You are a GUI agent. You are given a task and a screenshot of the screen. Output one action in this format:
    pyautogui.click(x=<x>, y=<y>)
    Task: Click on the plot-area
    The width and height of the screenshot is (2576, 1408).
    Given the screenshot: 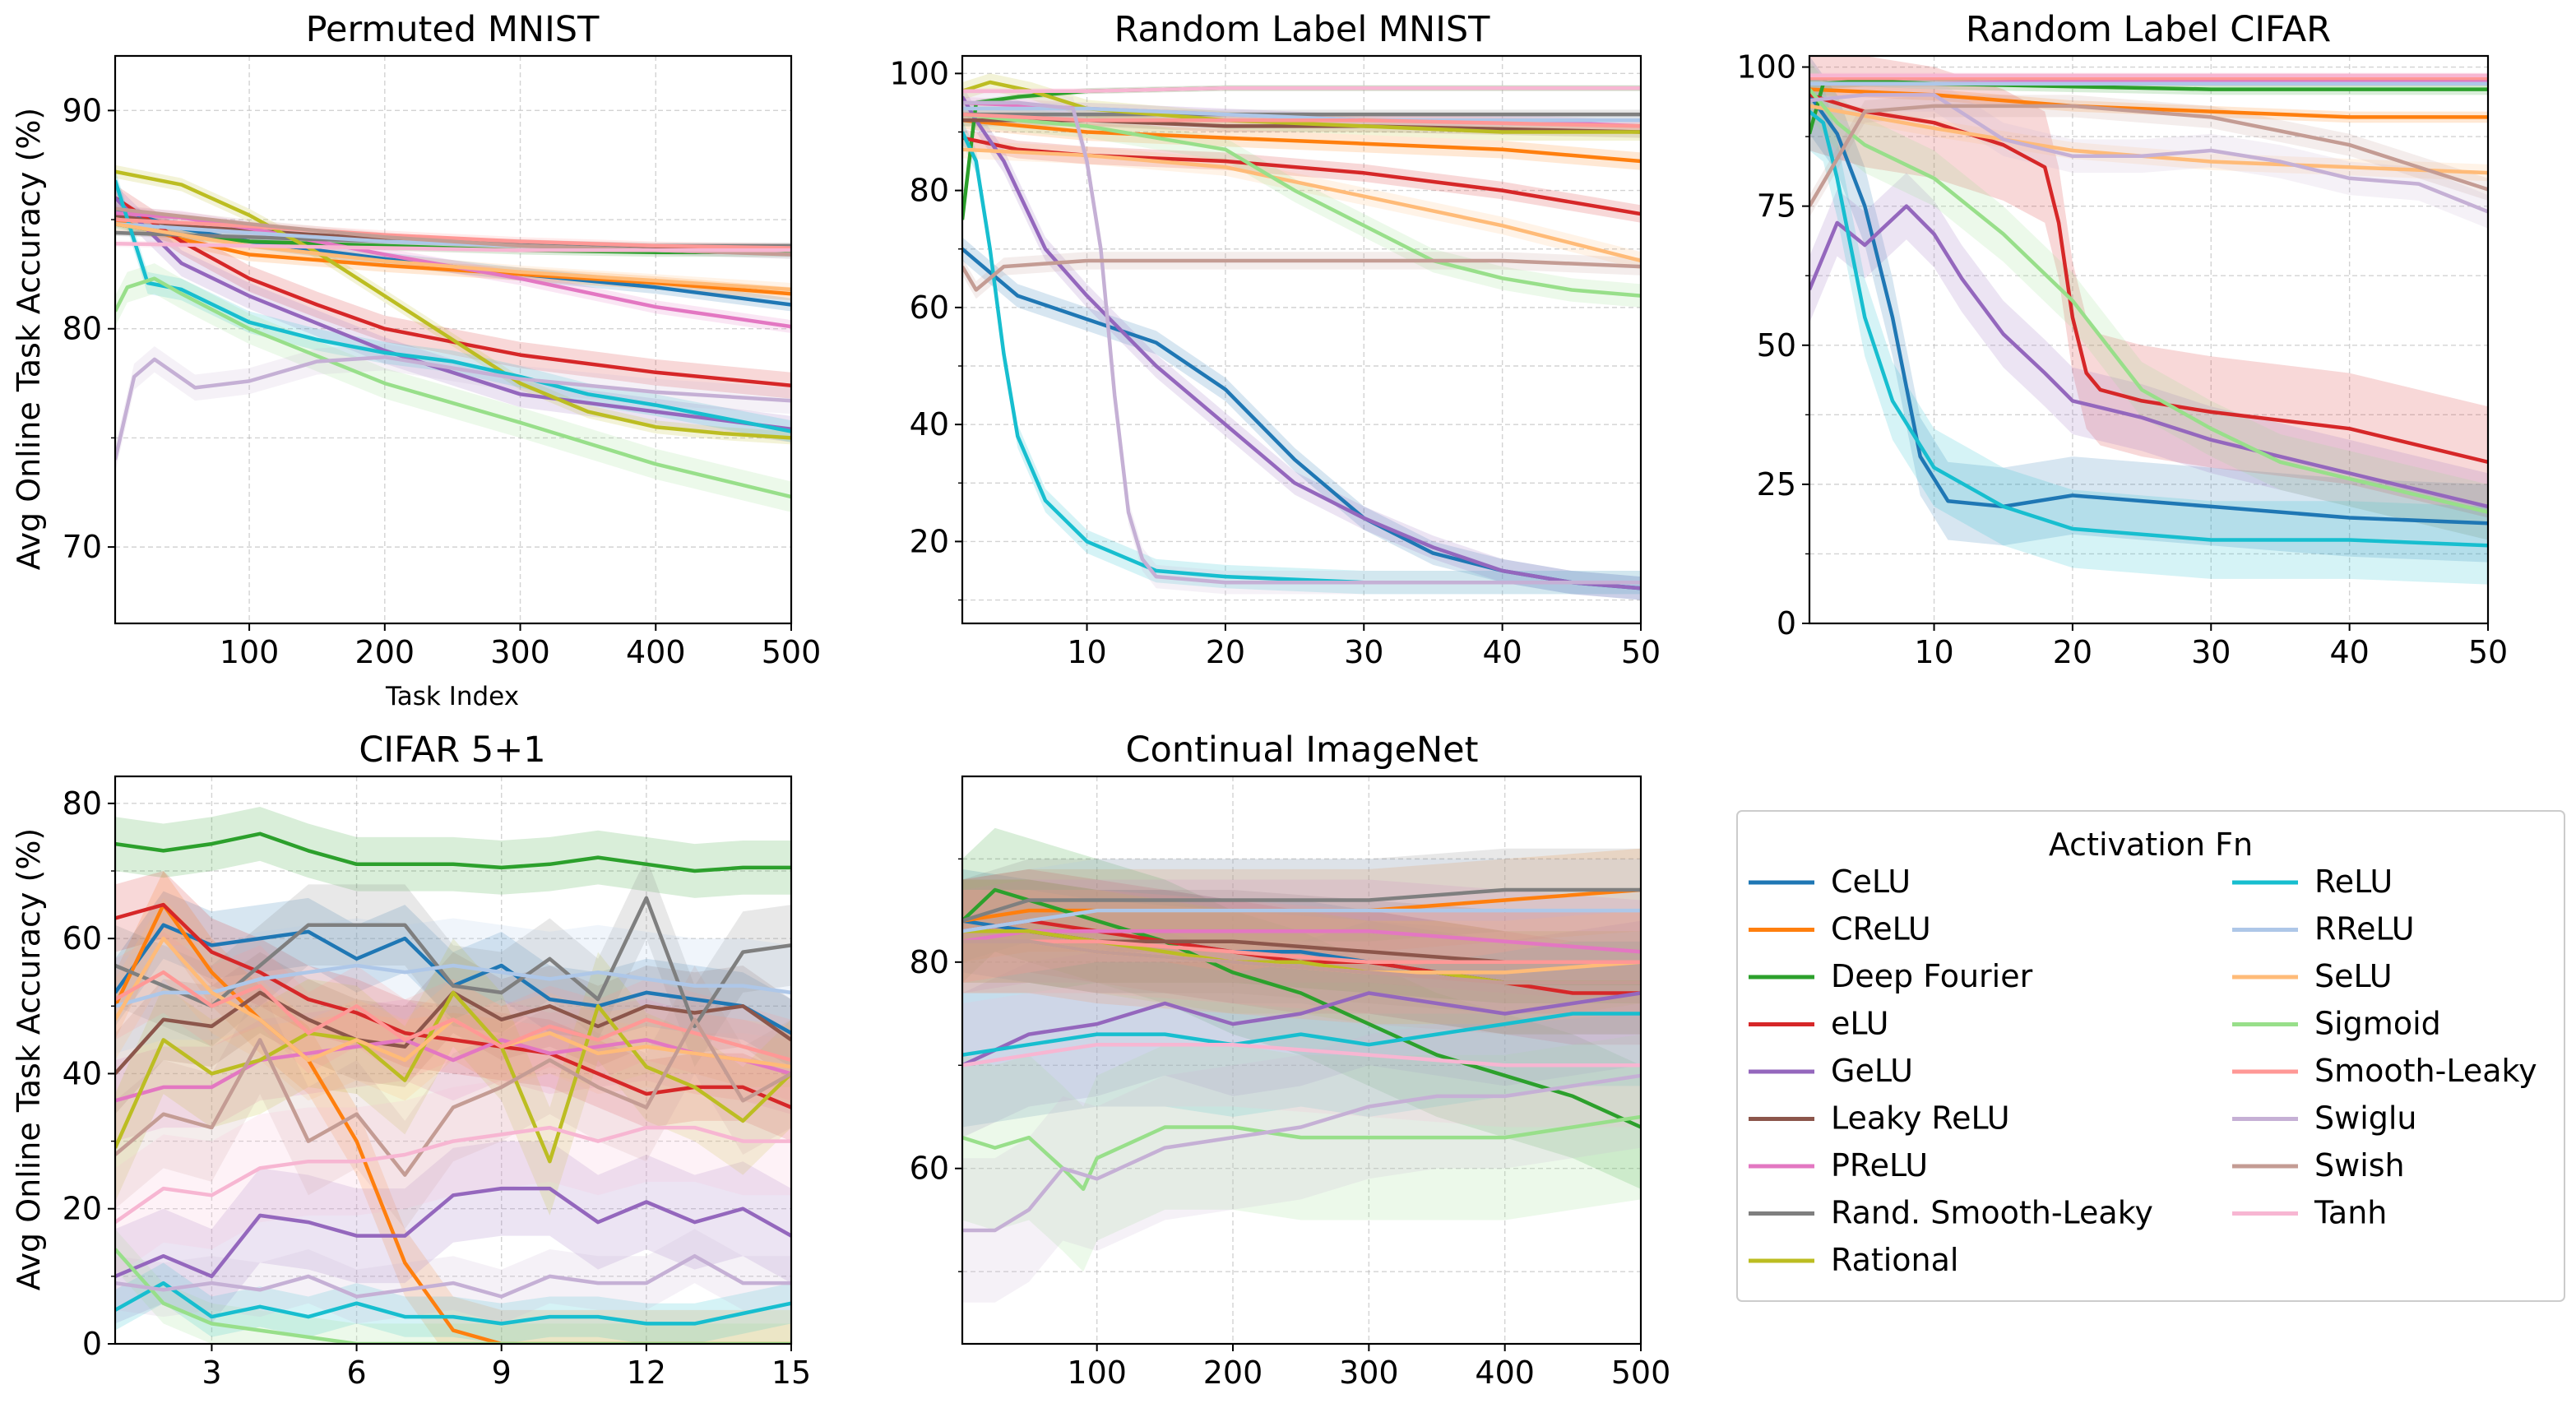 What is the action you would take?
    pyautogui.click(x=1301, y=1065)
    